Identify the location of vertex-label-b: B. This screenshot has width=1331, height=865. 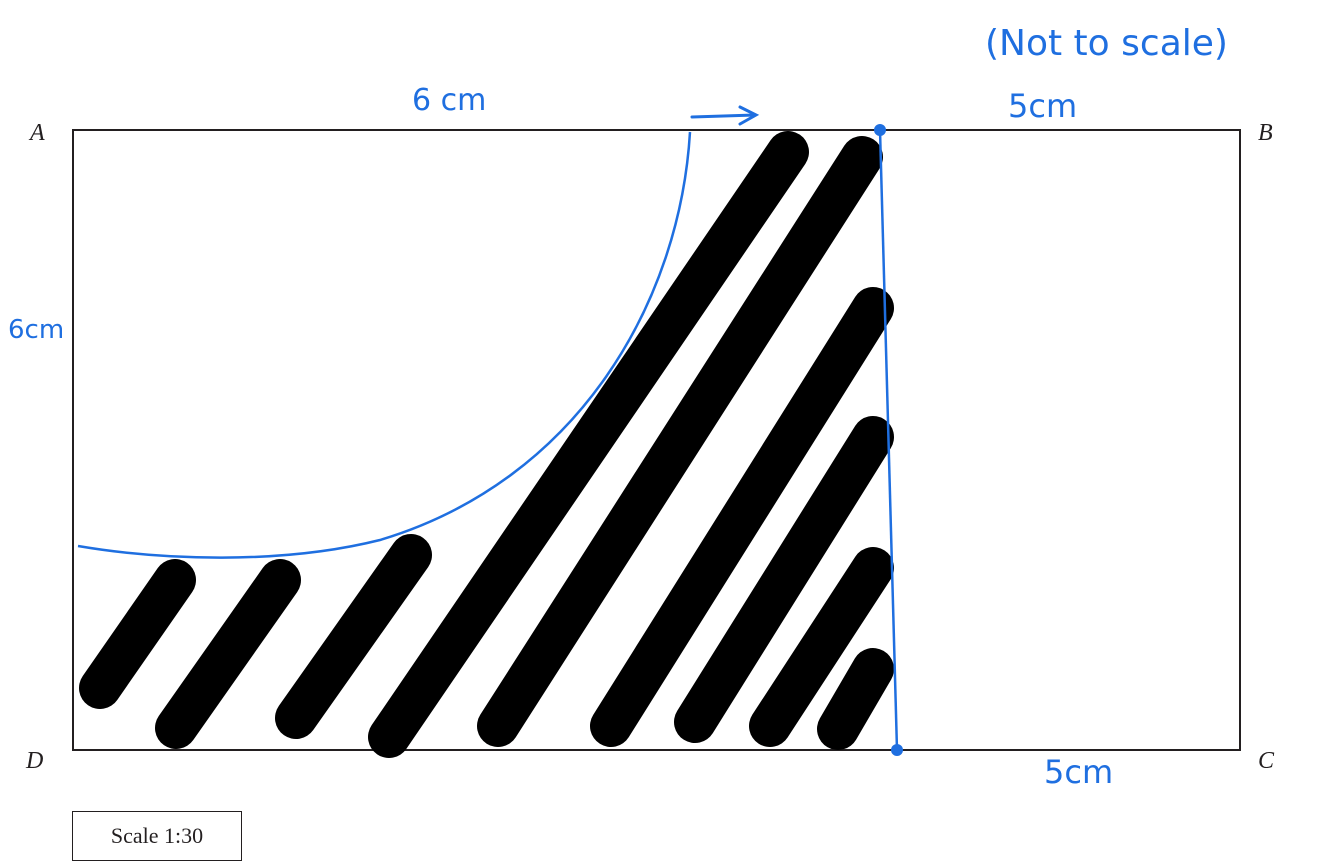
(1265, 133).